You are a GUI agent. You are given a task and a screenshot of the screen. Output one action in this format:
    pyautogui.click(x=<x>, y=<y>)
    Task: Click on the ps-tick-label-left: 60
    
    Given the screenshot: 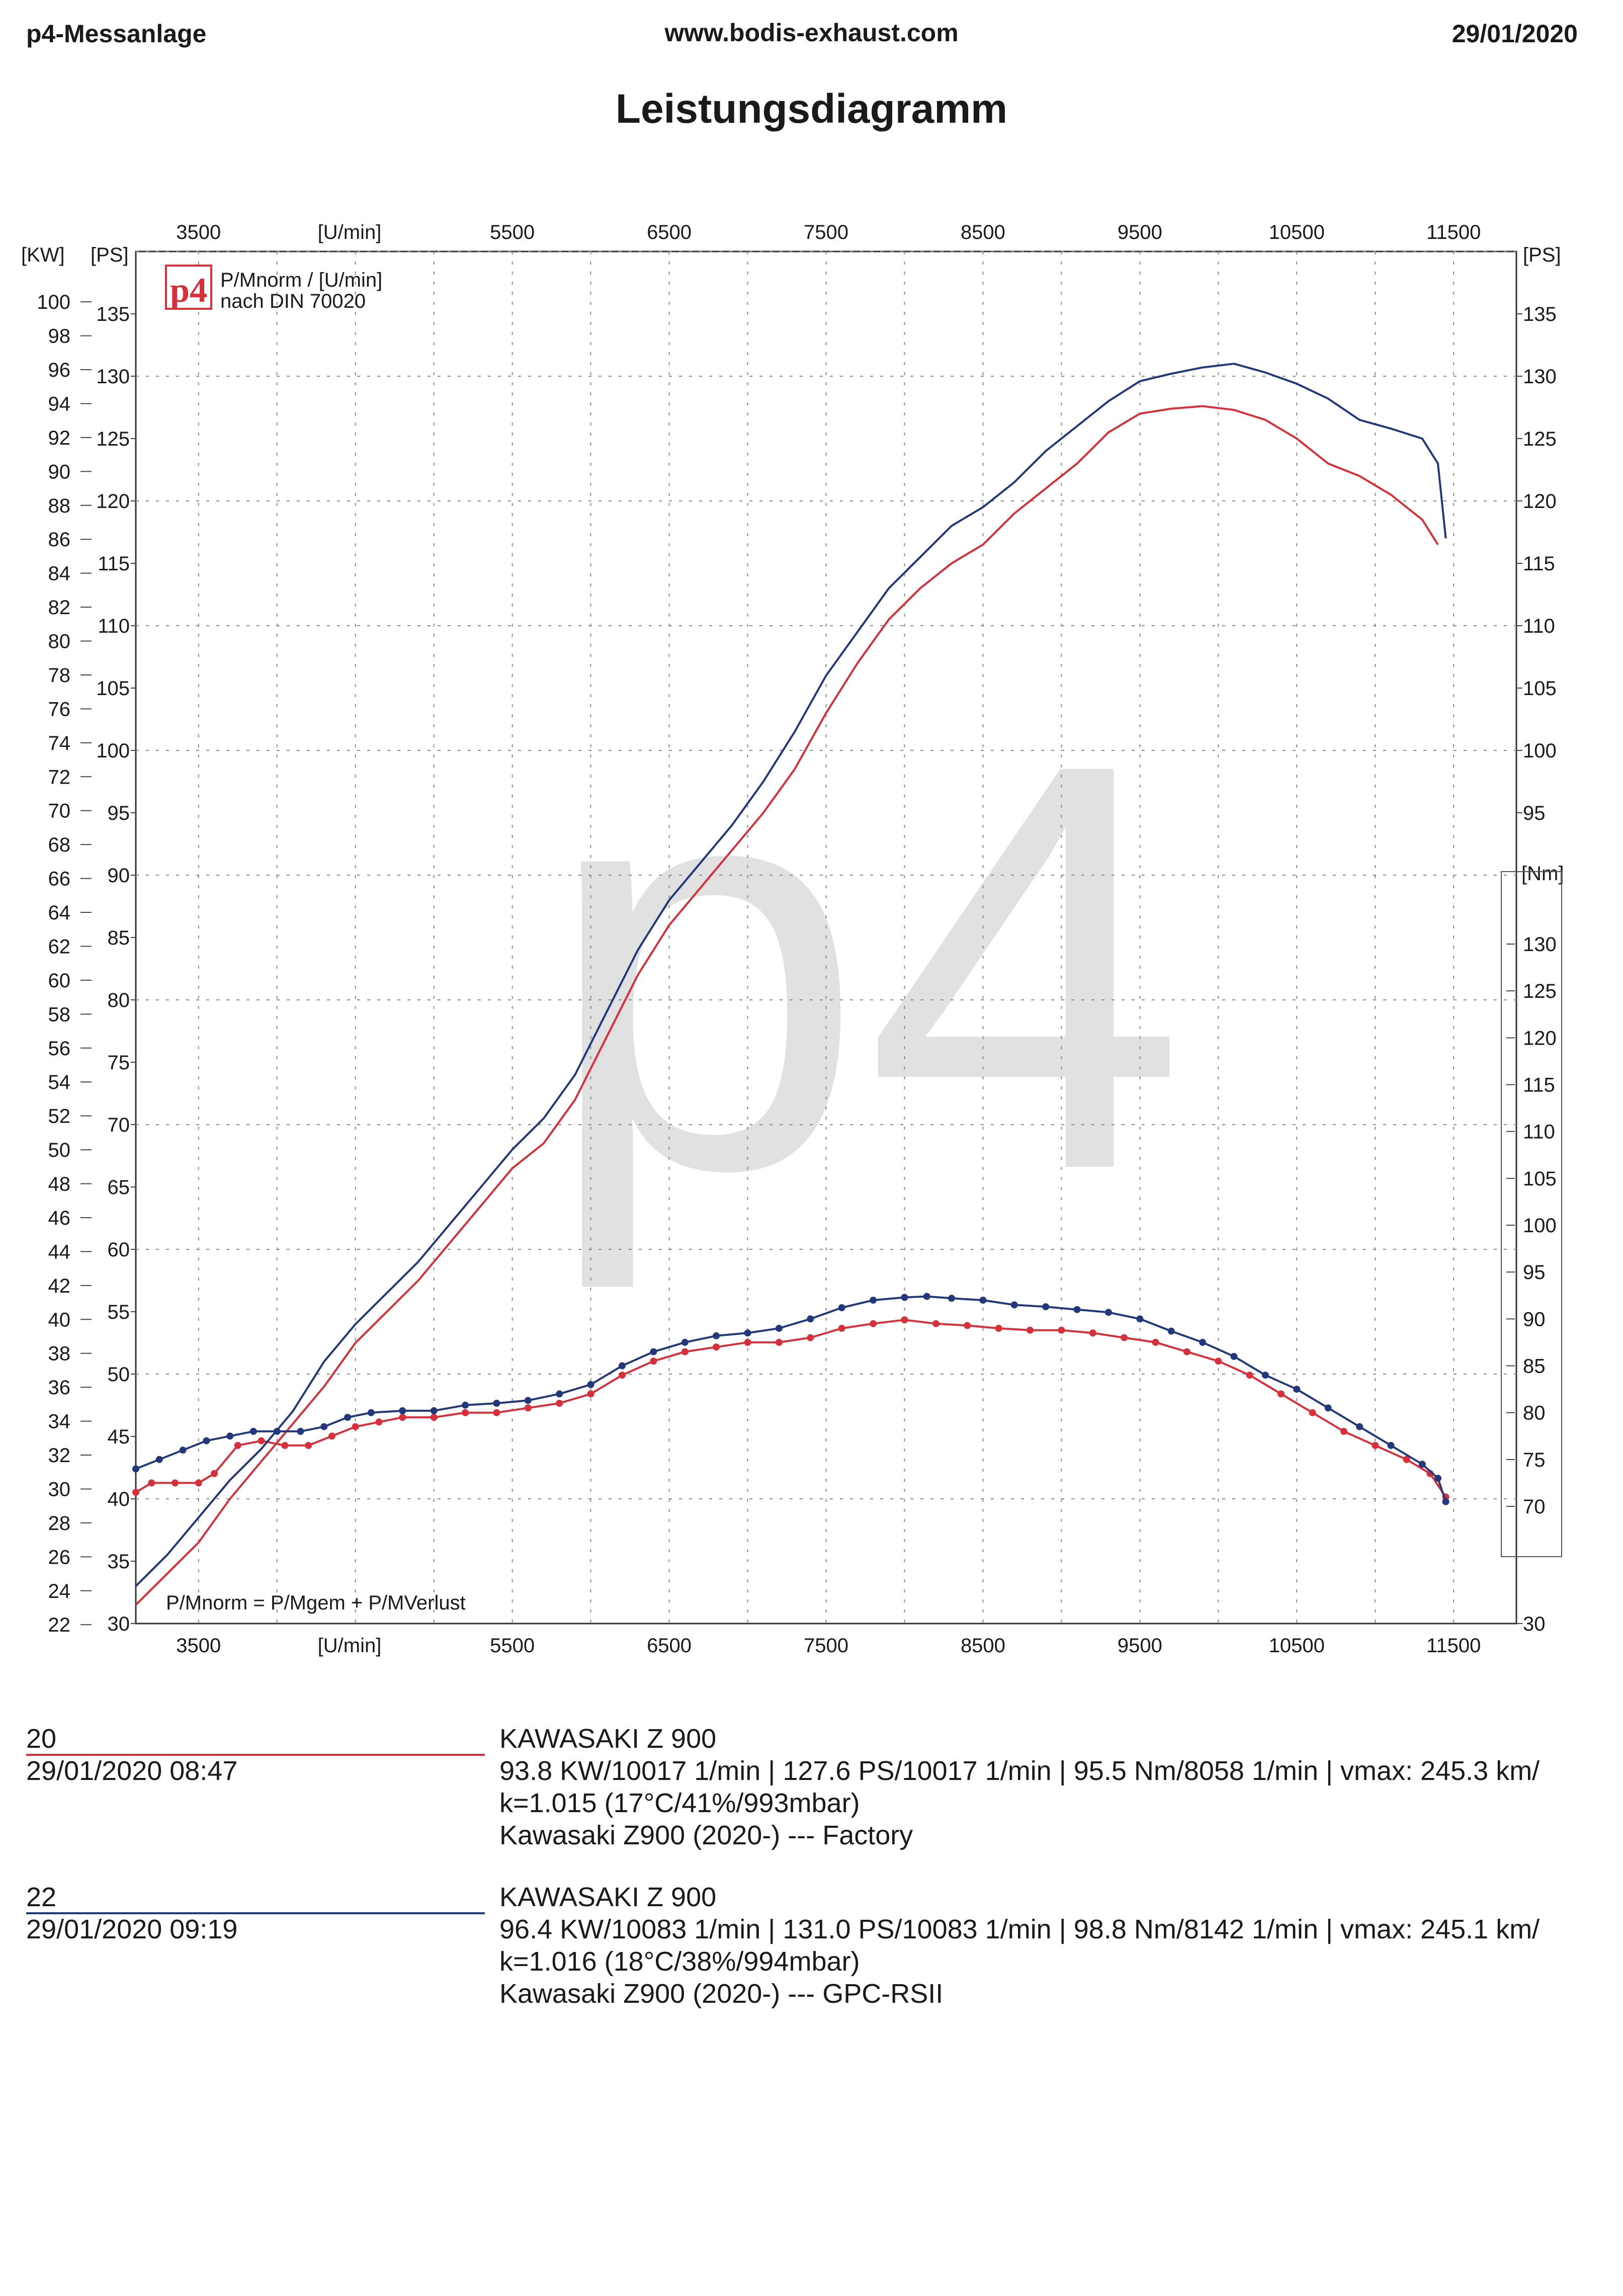 What is the action you would take?
    pyautogui.click(x=119, y=1250)
    